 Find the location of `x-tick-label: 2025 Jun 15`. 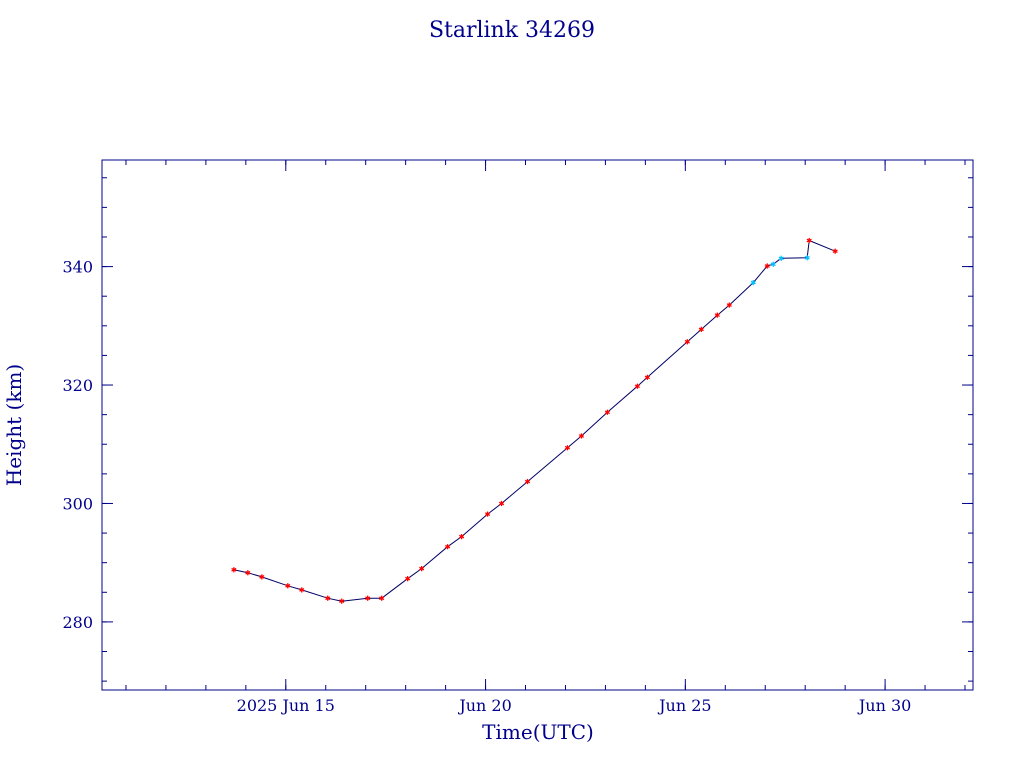

x-tick-label: 2025 Jun 15 is located at coordinates (286, 705).